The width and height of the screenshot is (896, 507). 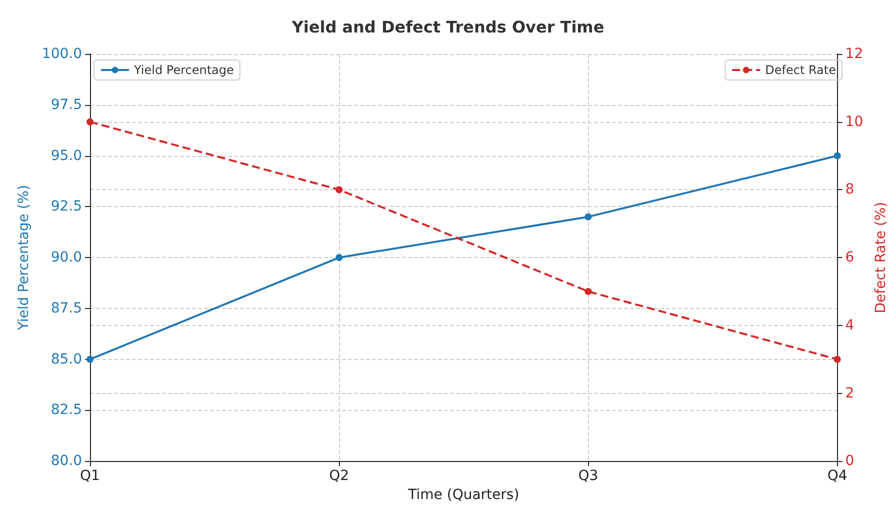 What do you see at coordinates (854, 122) in the screenshot?
I see `y2-tick-label: 10` at bounding box center [854, 122].